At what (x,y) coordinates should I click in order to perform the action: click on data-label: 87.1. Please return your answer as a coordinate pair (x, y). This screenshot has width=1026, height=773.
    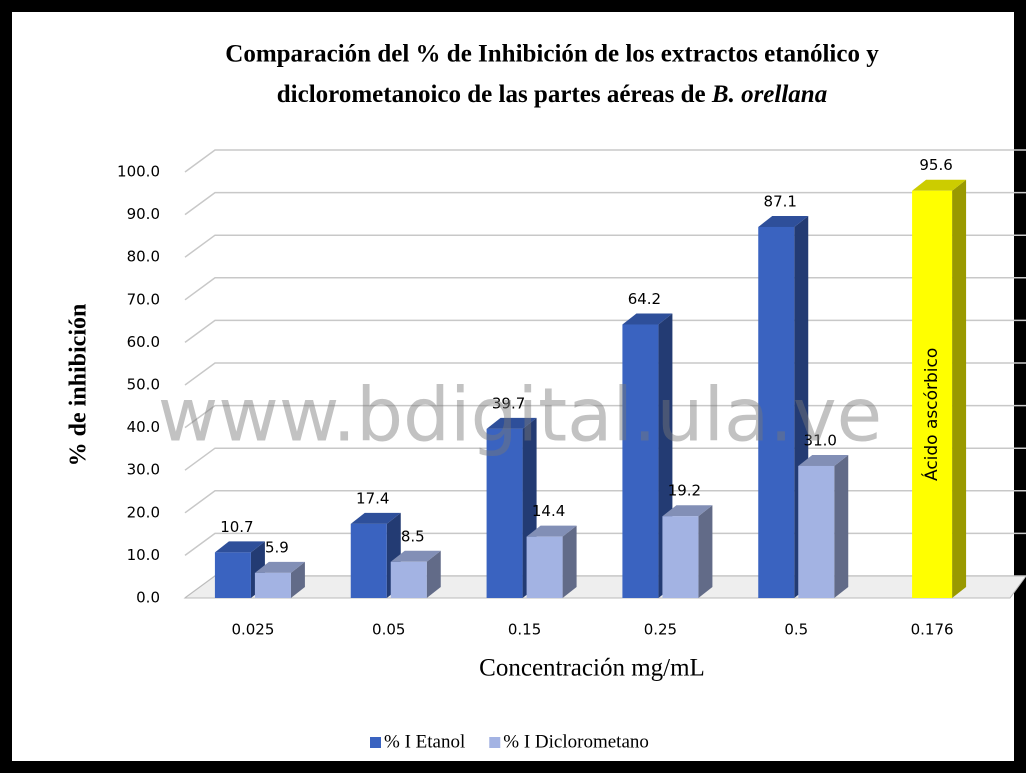
    Looking at the image, I should click on (780, 201).